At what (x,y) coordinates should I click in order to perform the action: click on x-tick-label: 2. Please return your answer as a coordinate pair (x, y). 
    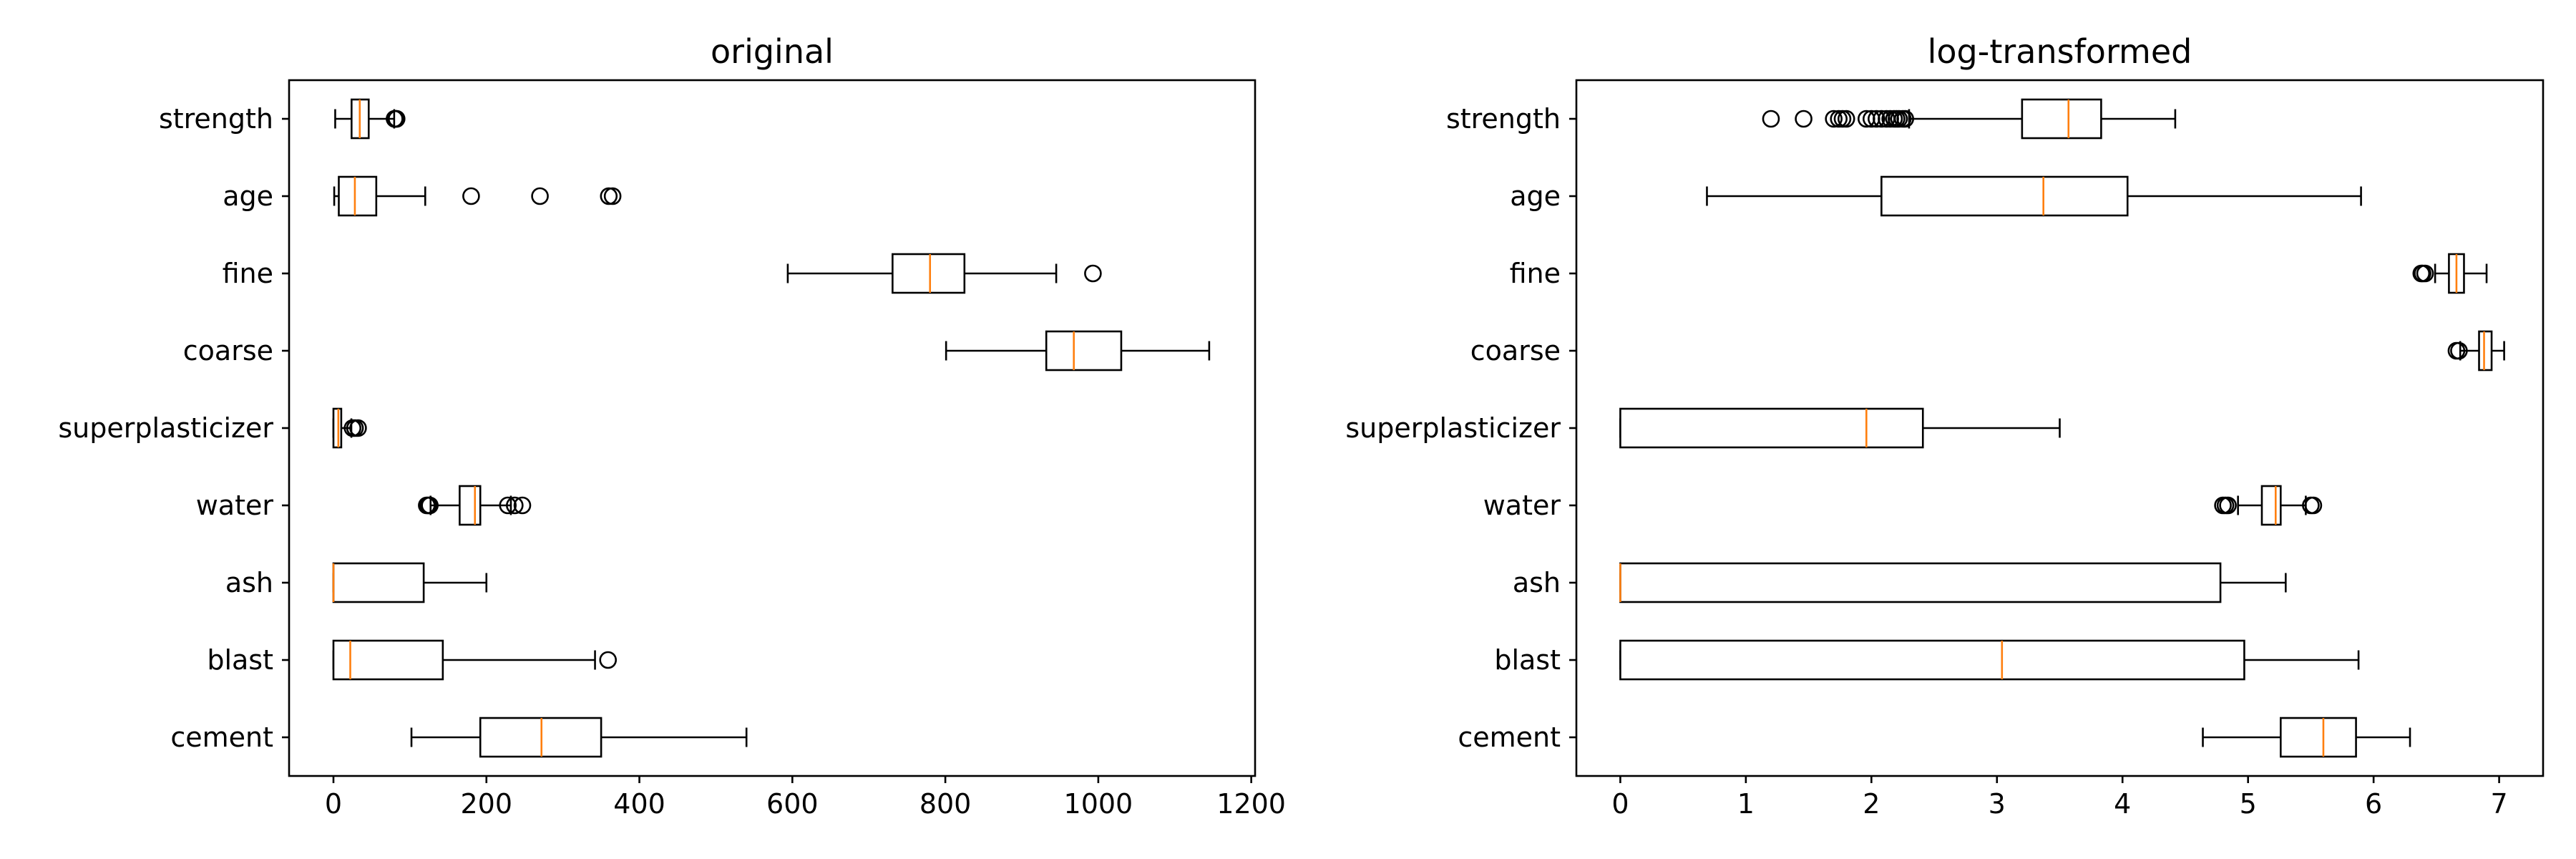
    Looking at the image, I should click on (1871, 804).